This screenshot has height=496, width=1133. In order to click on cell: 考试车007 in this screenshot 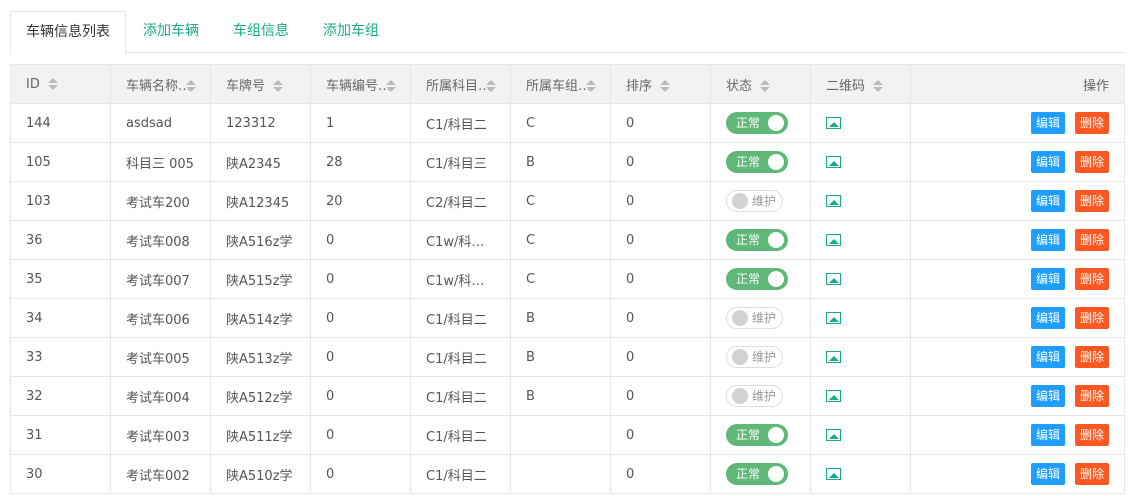, I will do `click(160, 279)`.